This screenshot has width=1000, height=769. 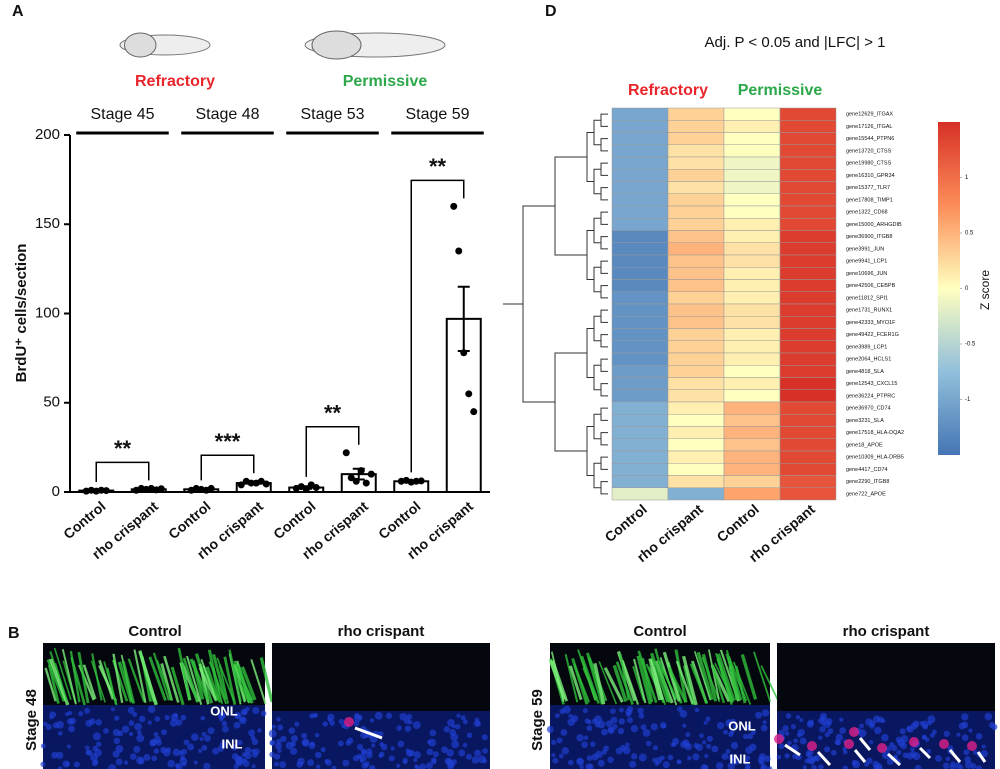 I want to click on y-tick-label: 150, so click(x=47, y=223).